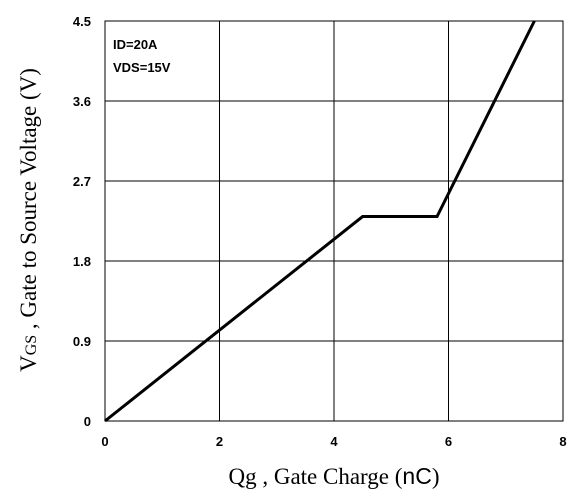 The width and height of the screenshot is (579, 495). Describe the element at coordinates (82, 341) in the screenshot. I see `y-tick-label: 0.9` at that location.